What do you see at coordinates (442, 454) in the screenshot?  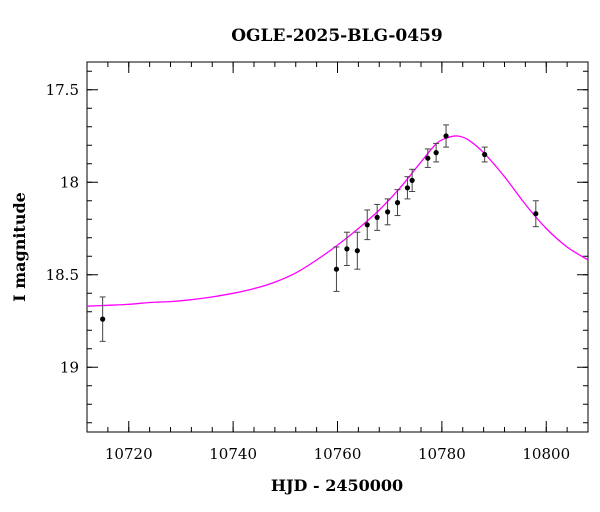 I see `x-tick-label: 10780` at bounding box center [442, 454].